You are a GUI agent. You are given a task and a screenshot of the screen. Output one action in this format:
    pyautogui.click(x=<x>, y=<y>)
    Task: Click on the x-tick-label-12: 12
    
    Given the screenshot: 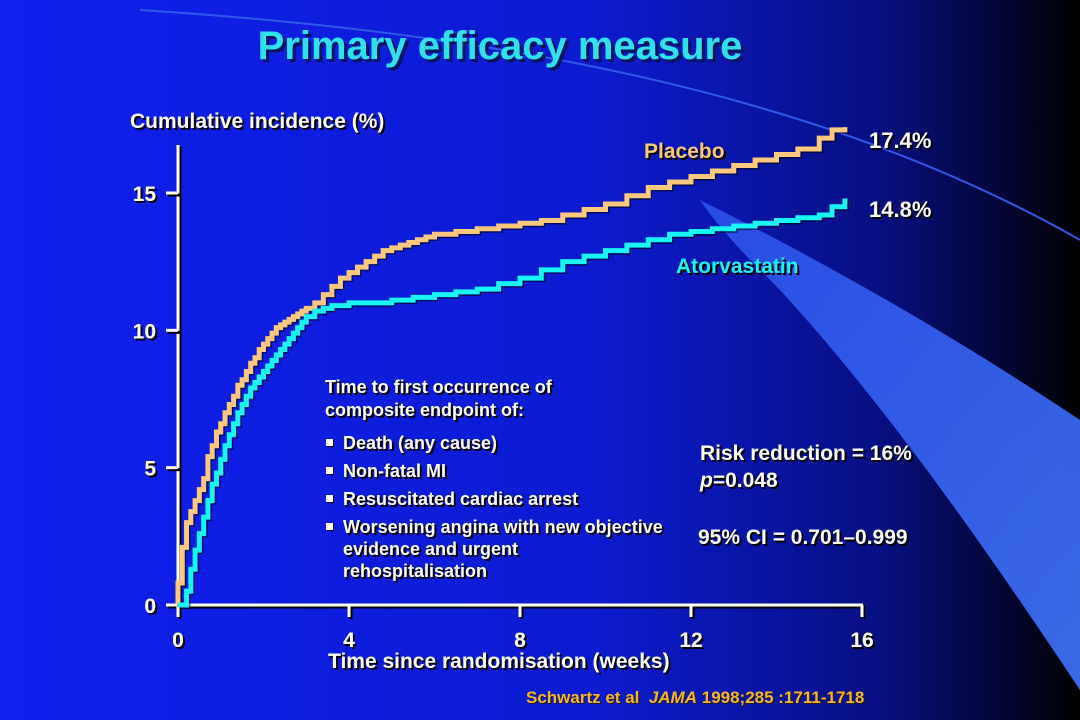 What is the action you would take?
    pyautogui.click(x=690, y=640)
    